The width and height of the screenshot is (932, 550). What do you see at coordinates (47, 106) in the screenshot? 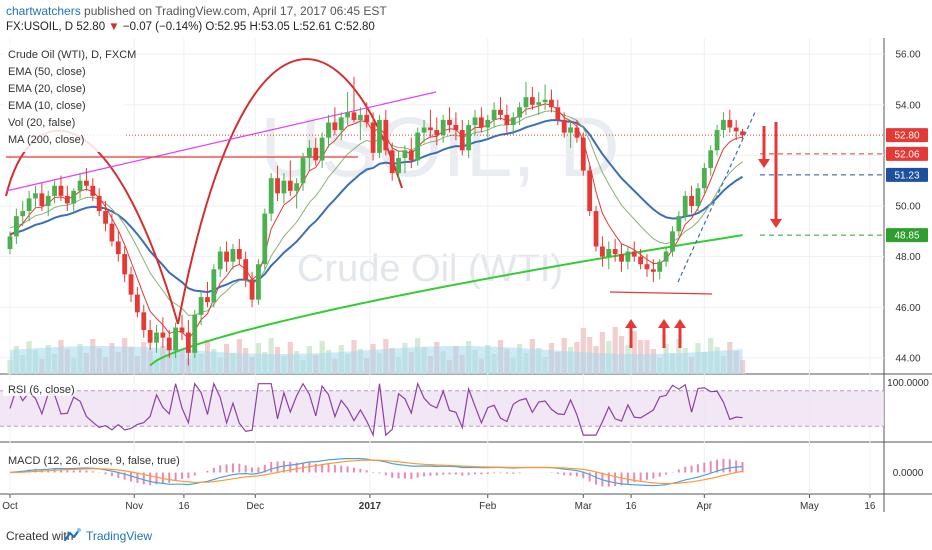
I see `legend-ema10: EMA (10, close)` at bounding box center [47, 106].